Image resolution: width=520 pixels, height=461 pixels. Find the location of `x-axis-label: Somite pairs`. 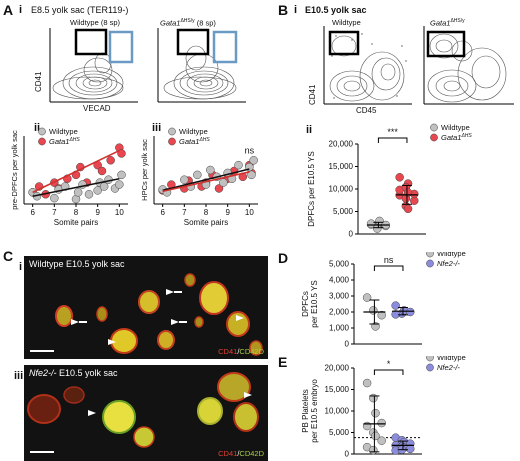

x-axis-label: Somite pairs is located at coordinates (206, 222).